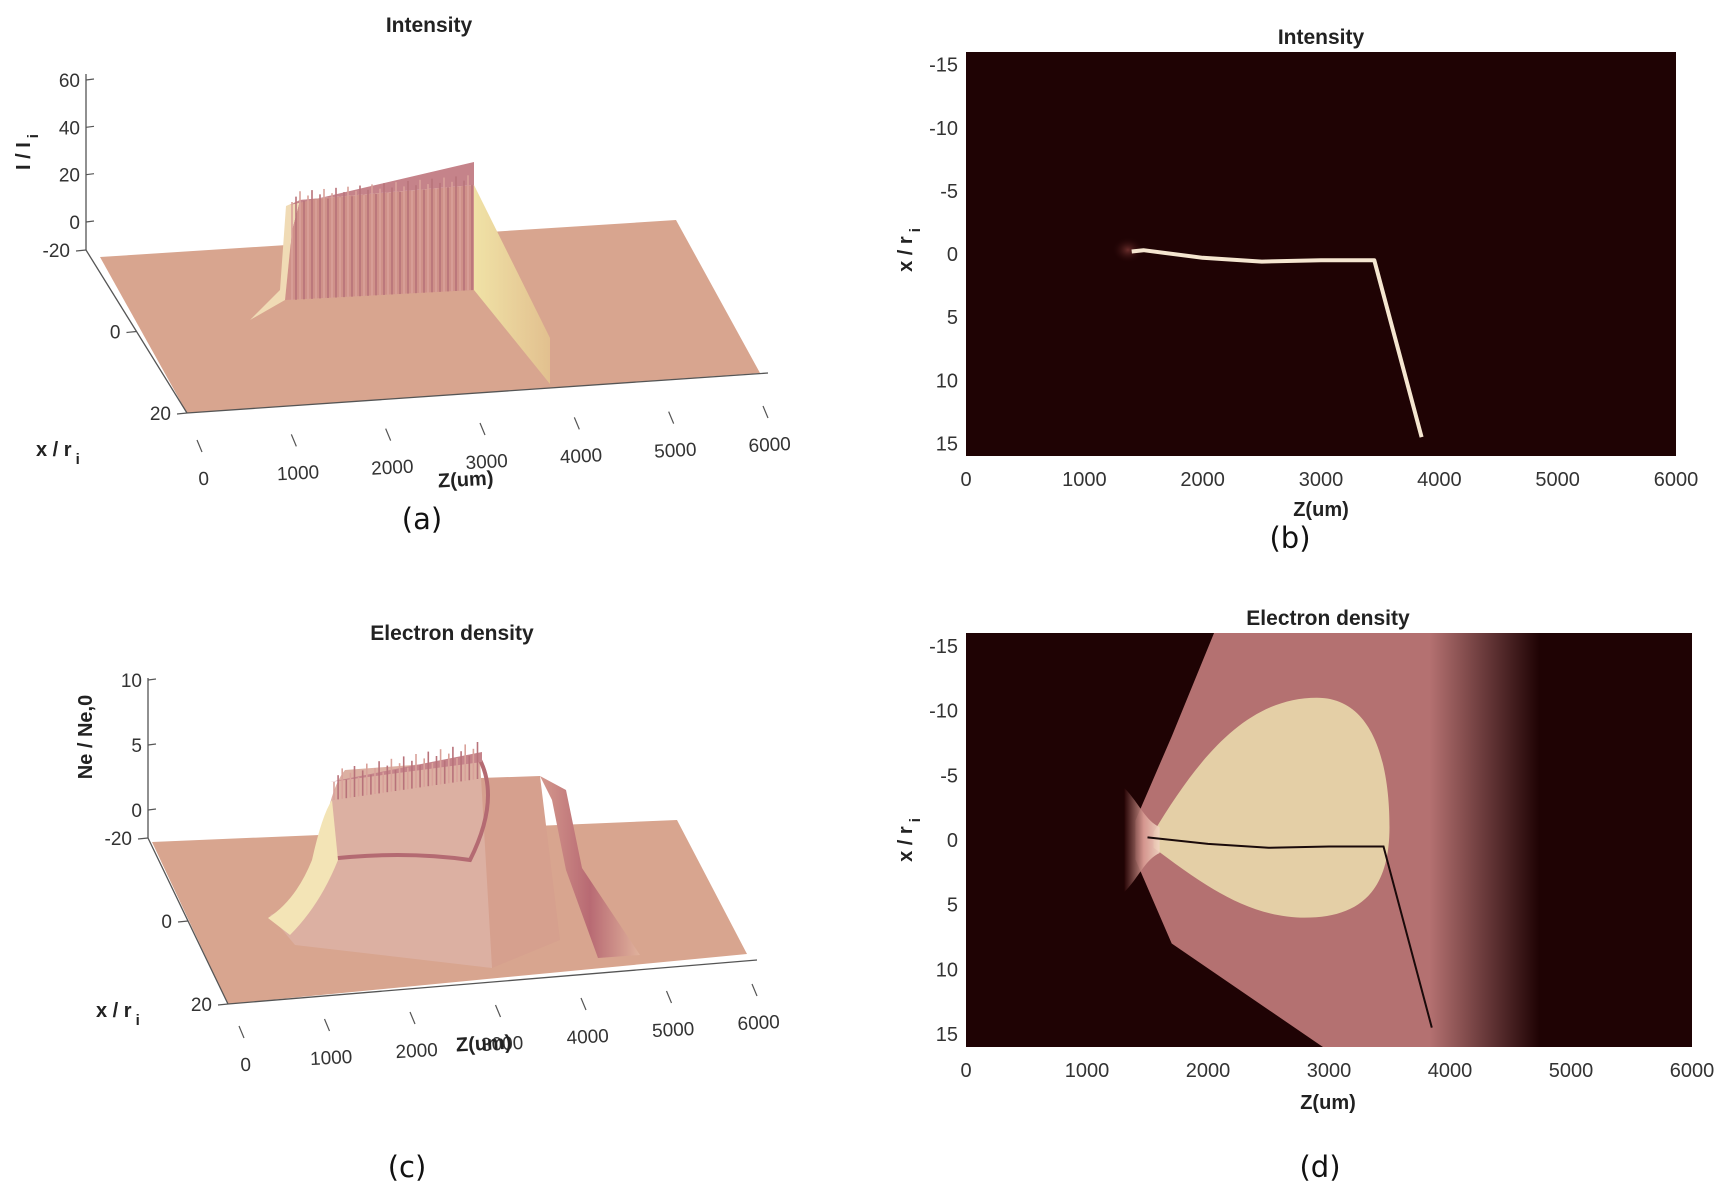  What do you see at coordinates (947, 970) in the screenshot?
I see `d-y-tick-label: 10` at bounding box center [947, 970].